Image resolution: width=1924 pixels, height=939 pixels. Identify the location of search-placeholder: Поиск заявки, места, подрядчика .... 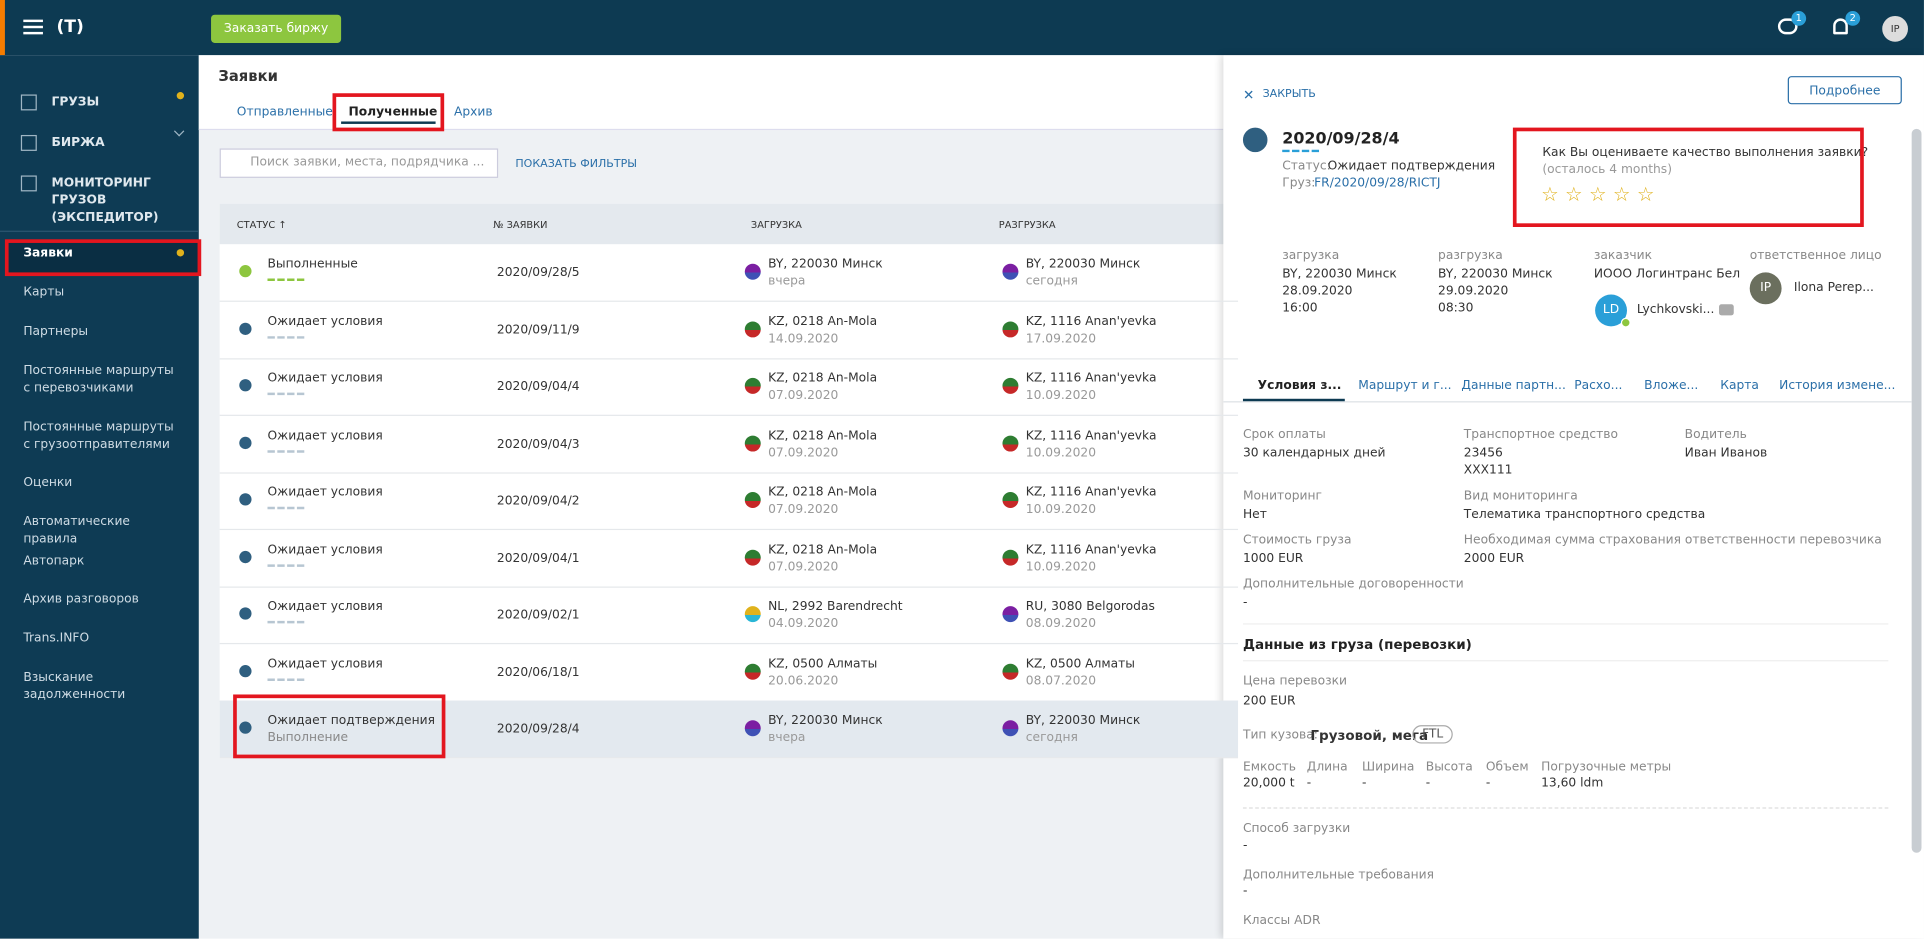
(367, 162).